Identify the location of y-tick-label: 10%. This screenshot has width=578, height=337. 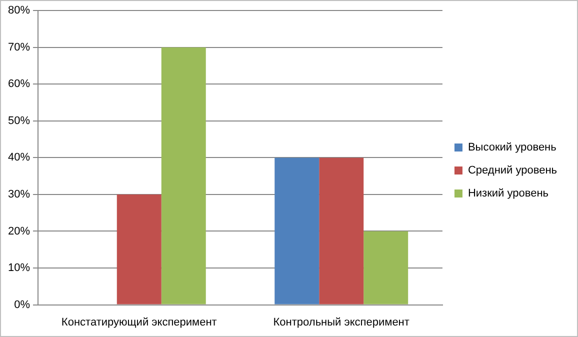
(19, 268).